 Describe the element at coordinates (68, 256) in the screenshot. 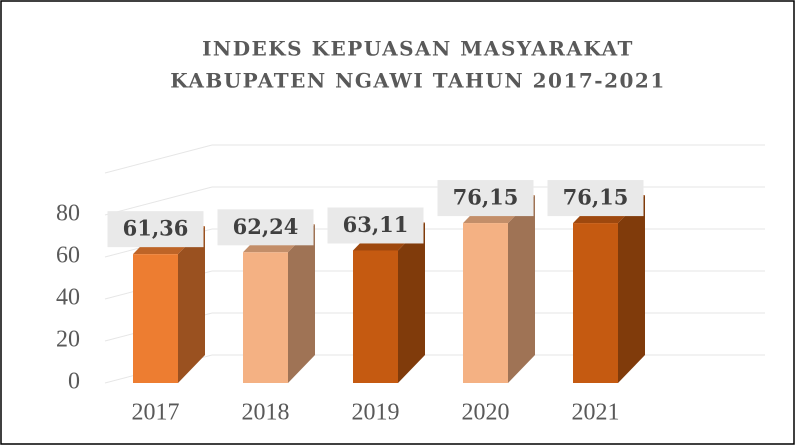

I see `y-tick-label: 60` at that location.